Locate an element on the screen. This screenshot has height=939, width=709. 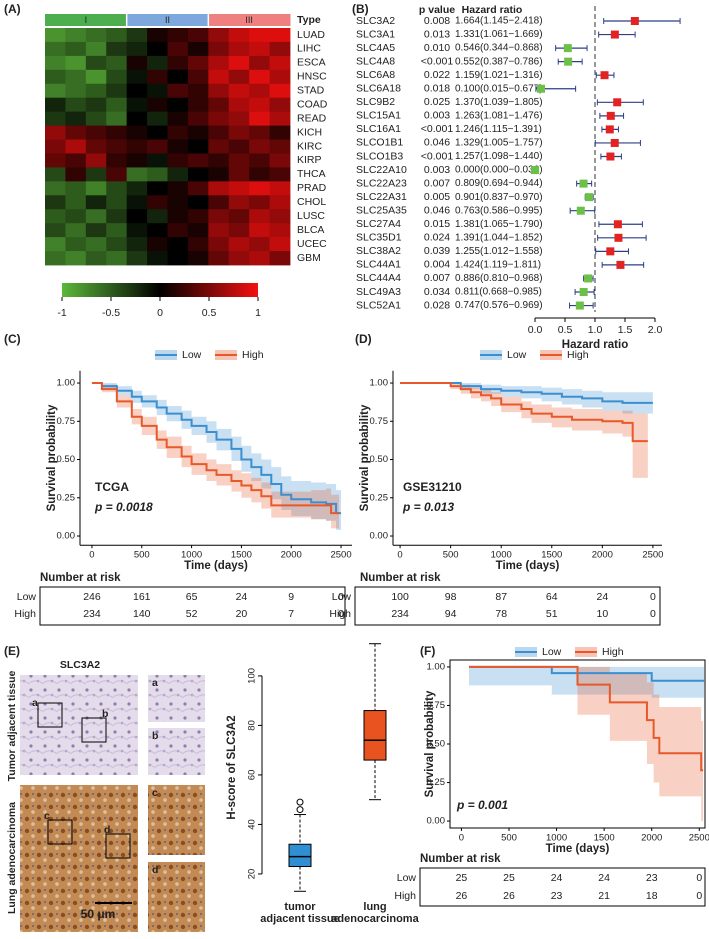
risk-count: 52 is located at coordinates (192, 614).